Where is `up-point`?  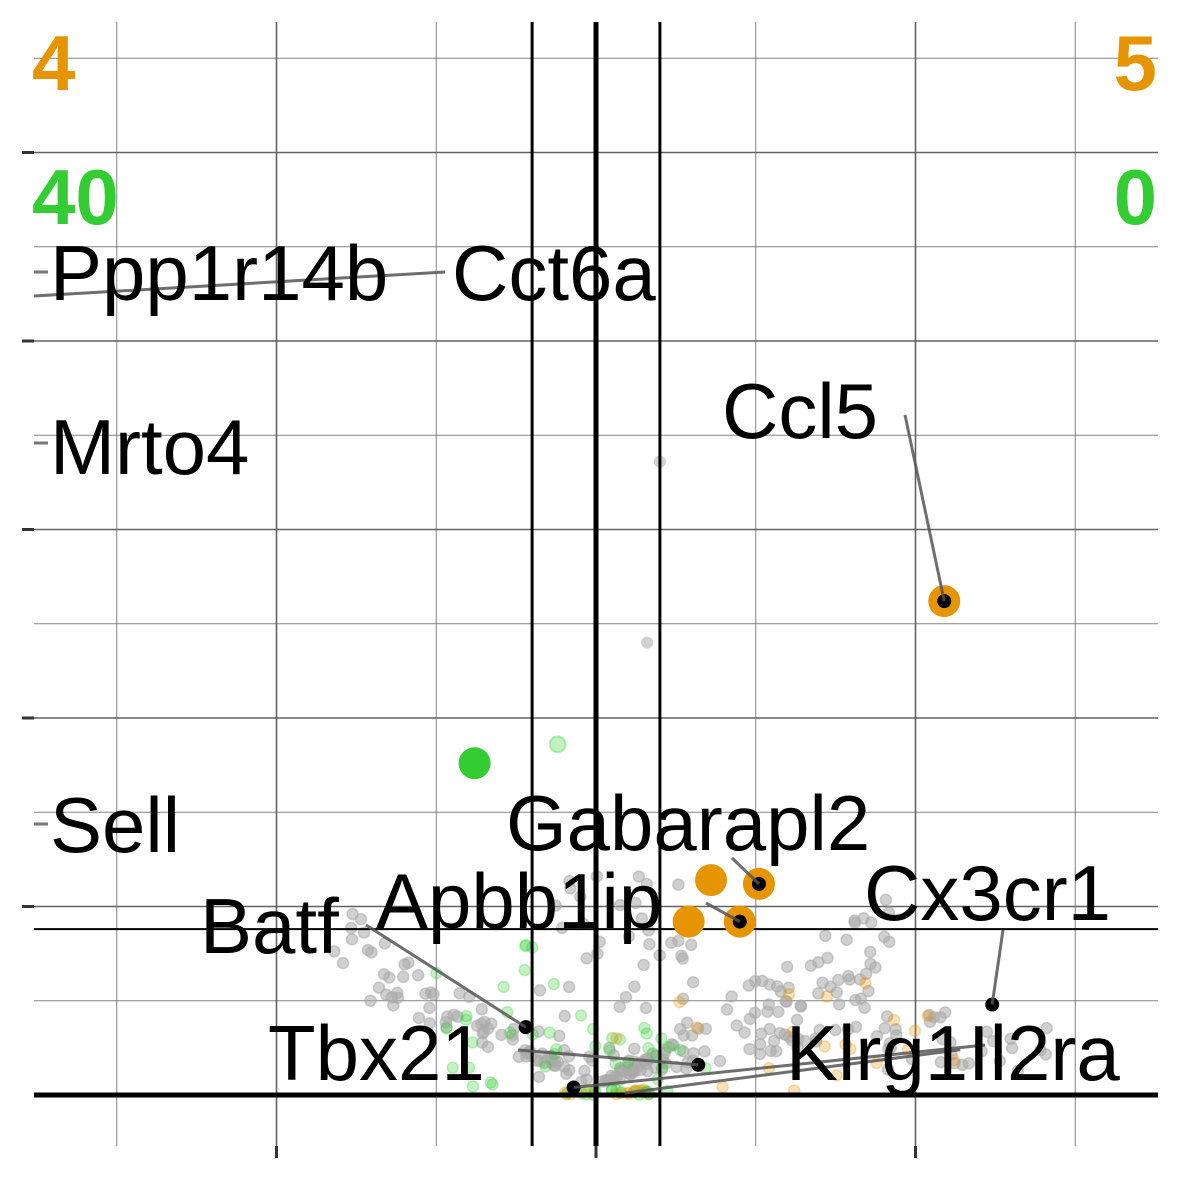
up-point is located at coordinates (688, 921).